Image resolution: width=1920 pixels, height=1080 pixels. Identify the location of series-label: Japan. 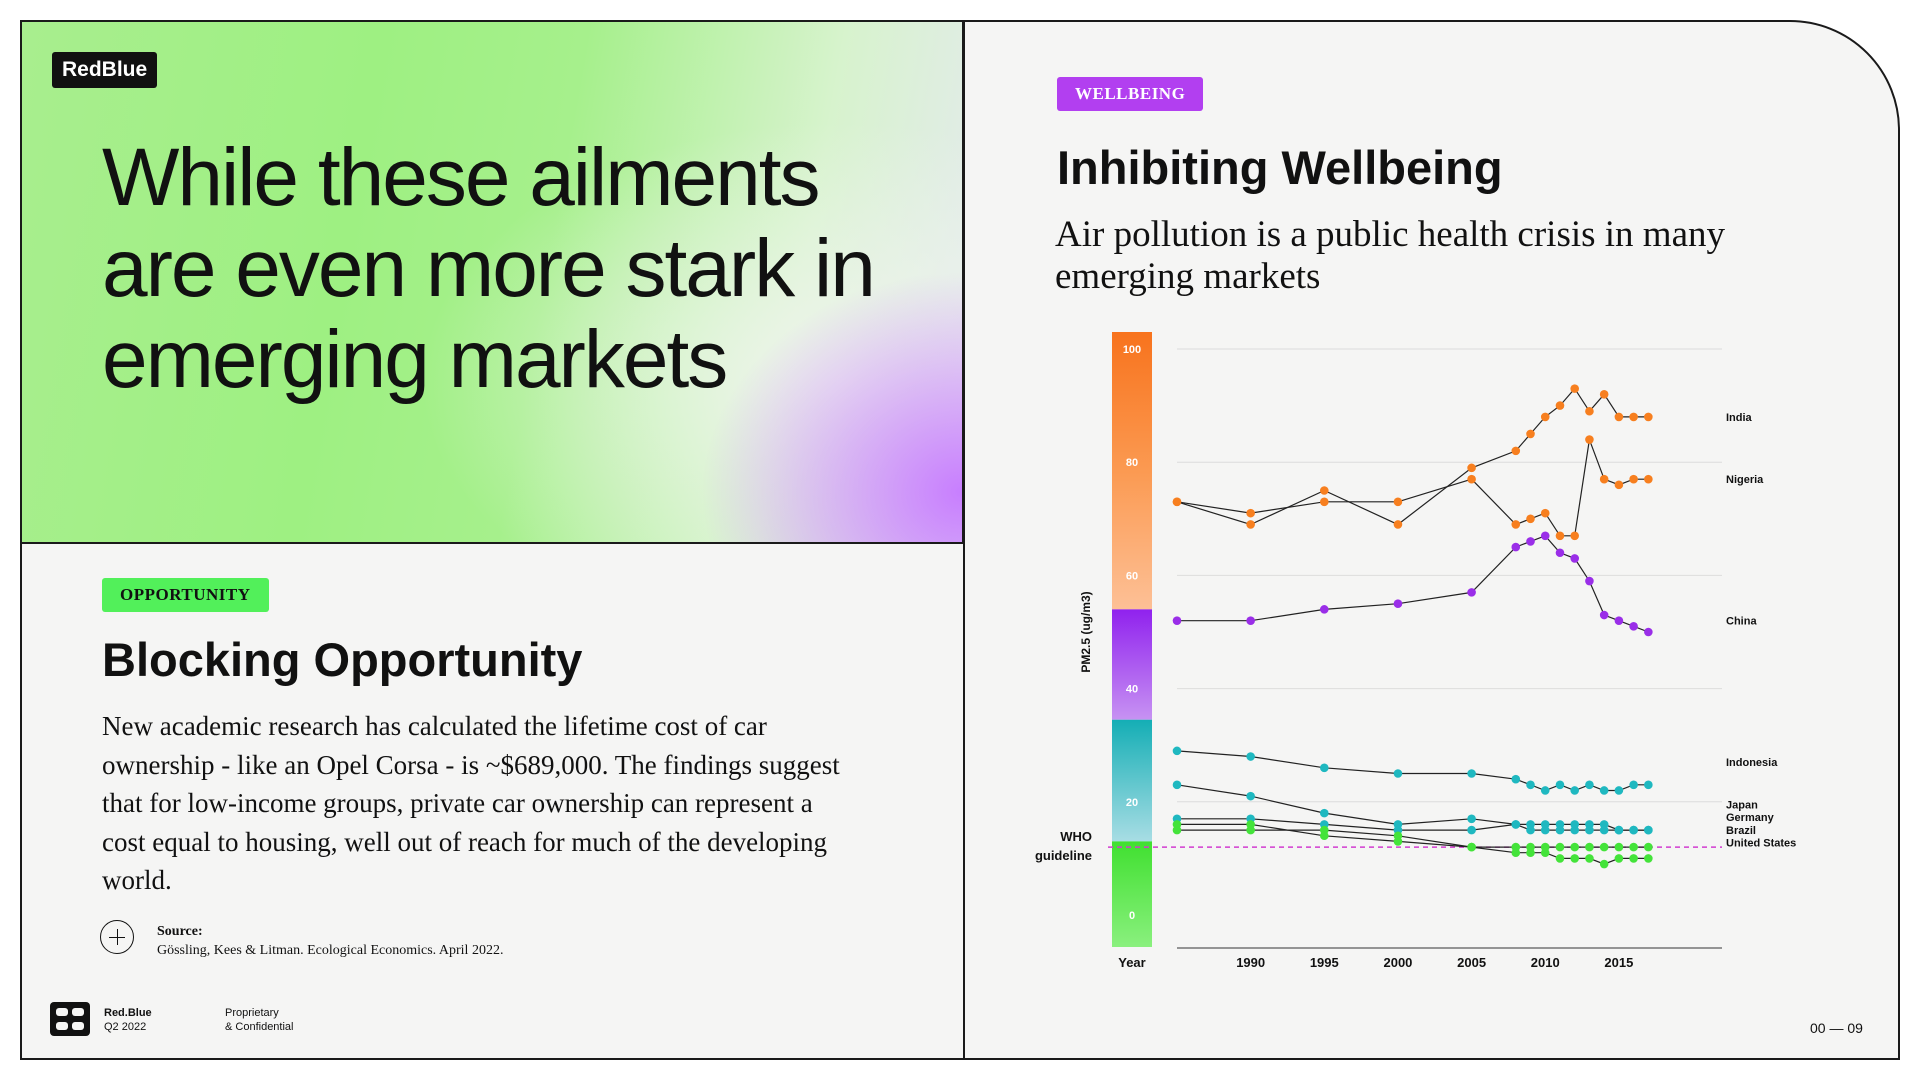
(1742, 806).